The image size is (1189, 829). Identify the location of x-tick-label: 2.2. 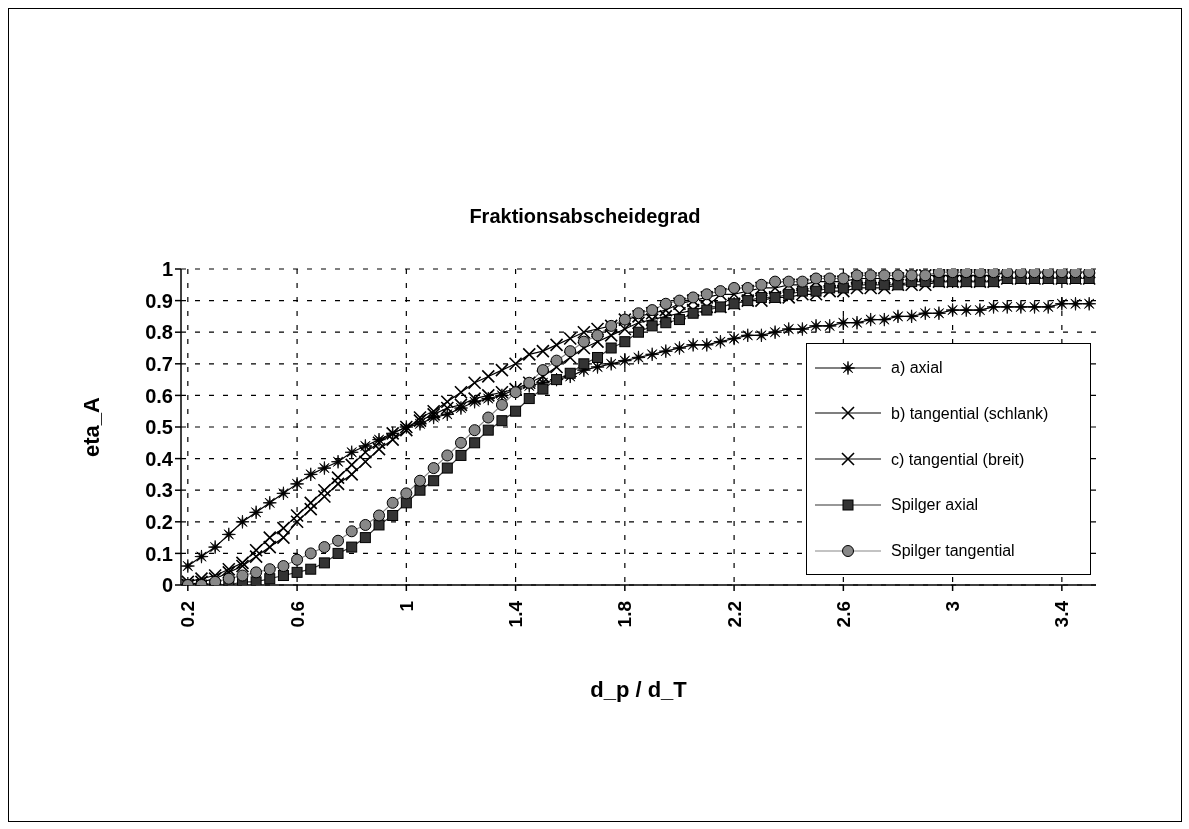
(734, 614).